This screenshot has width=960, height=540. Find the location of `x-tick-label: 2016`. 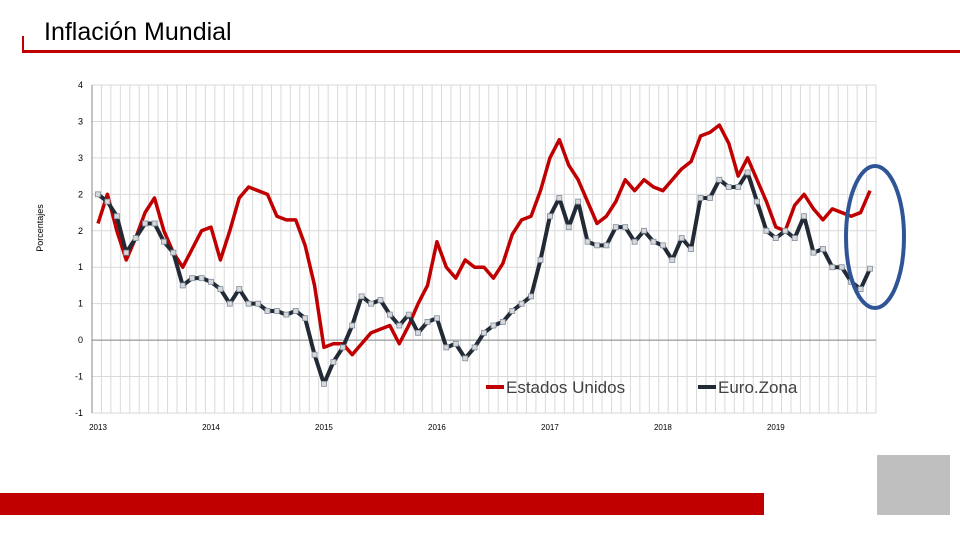

x-tick-label: 2016 is located at coordinates (437, 427).